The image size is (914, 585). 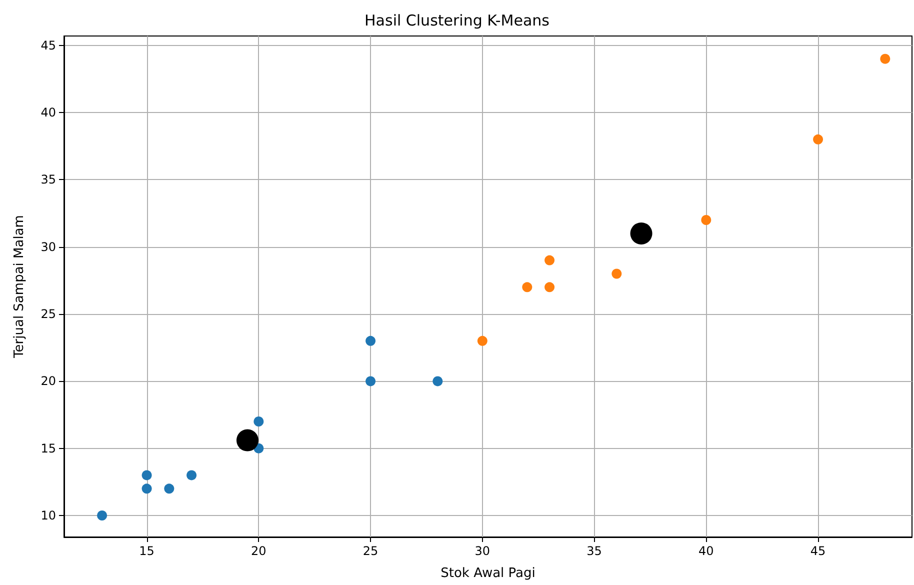 What do you see at coordinates (594, 551) in the screenshot?
I see `x-tick-label: 35` at bounding box center [594, 551].